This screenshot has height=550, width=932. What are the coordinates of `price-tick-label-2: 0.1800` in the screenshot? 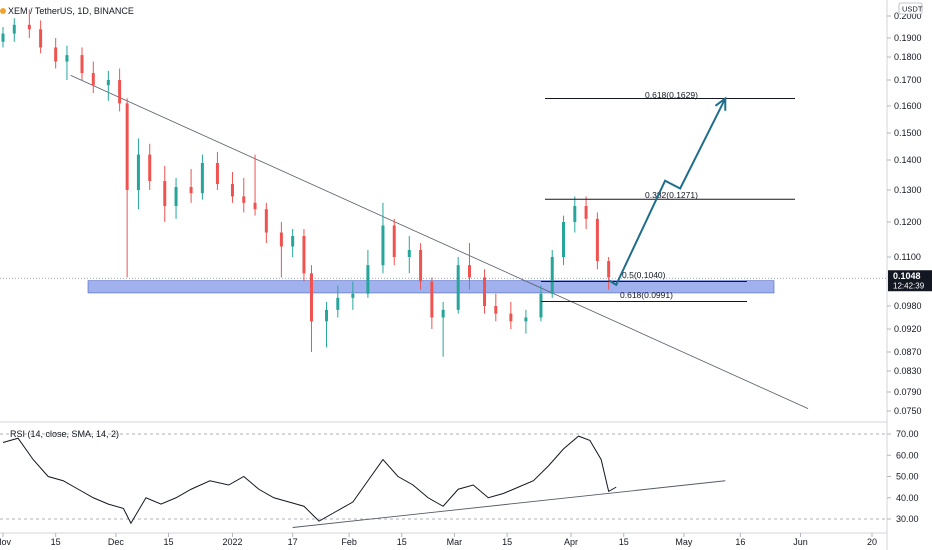 It's located at (908, 57).